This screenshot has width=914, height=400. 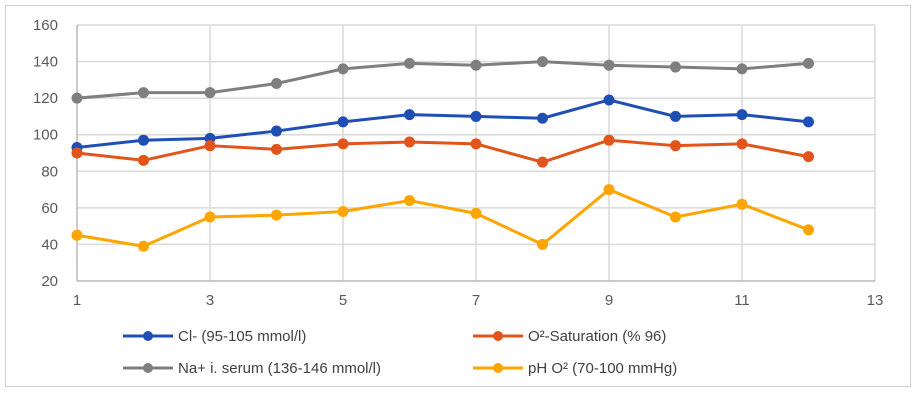 What do you see at coordinates (45, 98) in the screenshot?
I see `y-tick-label: 120` at bounding box center [45, 98].